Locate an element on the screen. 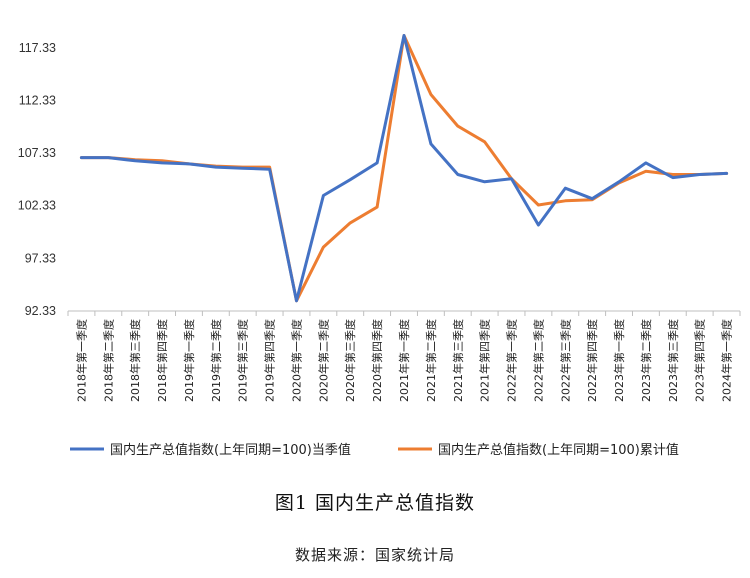 The image size is (750, 578). y-tick-label: 92.33 is located at coordinates (40, 311).